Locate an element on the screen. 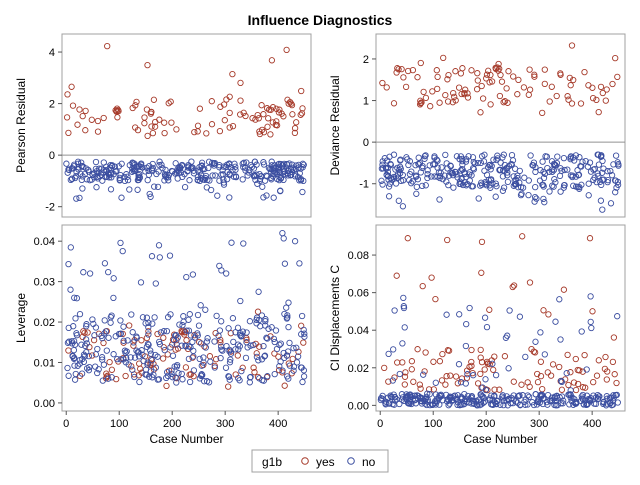  legend-marker-yes is located at coordinates (305, 461).